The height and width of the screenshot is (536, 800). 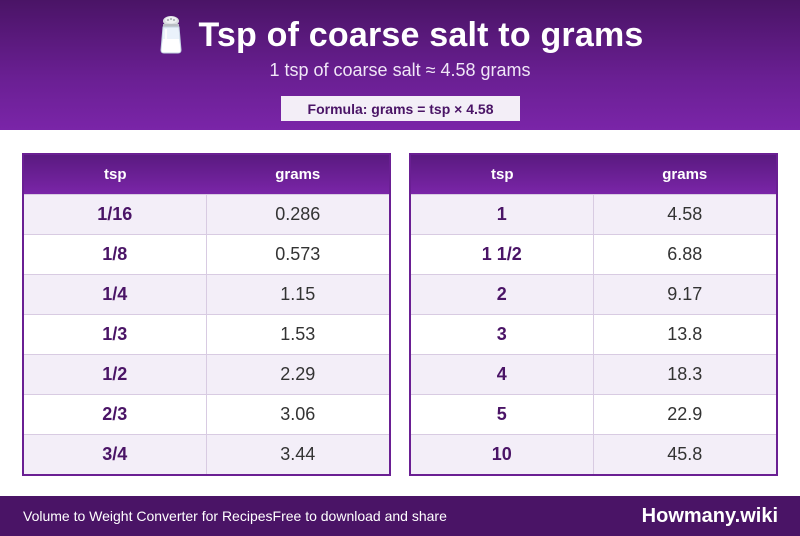 I want to click on table-row: 1/16 0.286, so click(x=206, y=214).